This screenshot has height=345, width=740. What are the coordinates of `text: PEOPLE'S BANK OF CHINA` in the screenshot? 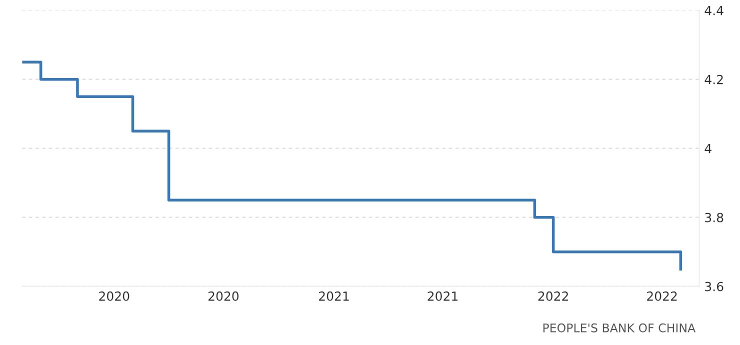 It's located at (619, 327).